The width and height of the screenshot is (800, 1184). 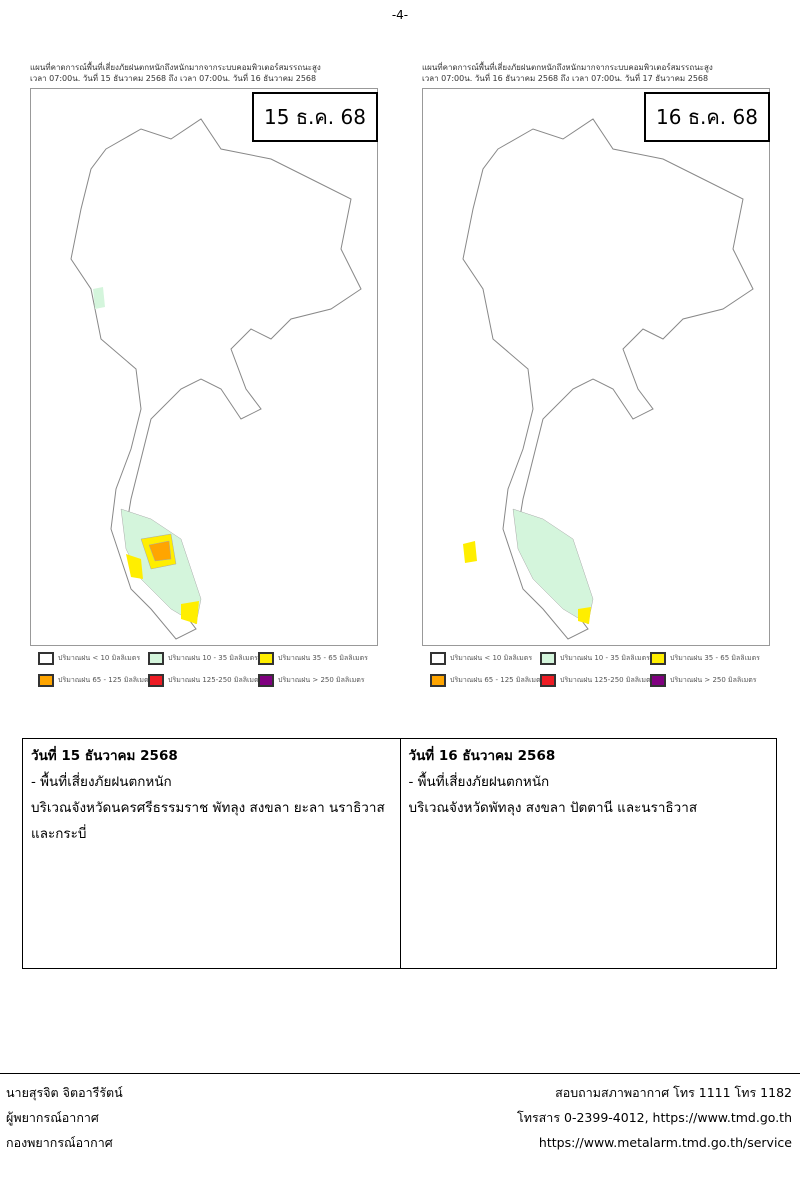 What do you see at coordinates (673, 1092) in the screenshot?
I see `contact-phone: สอบถามสภาพอากาศ โทร 1111 โทร 1182` at bounding box center [673, 1092].